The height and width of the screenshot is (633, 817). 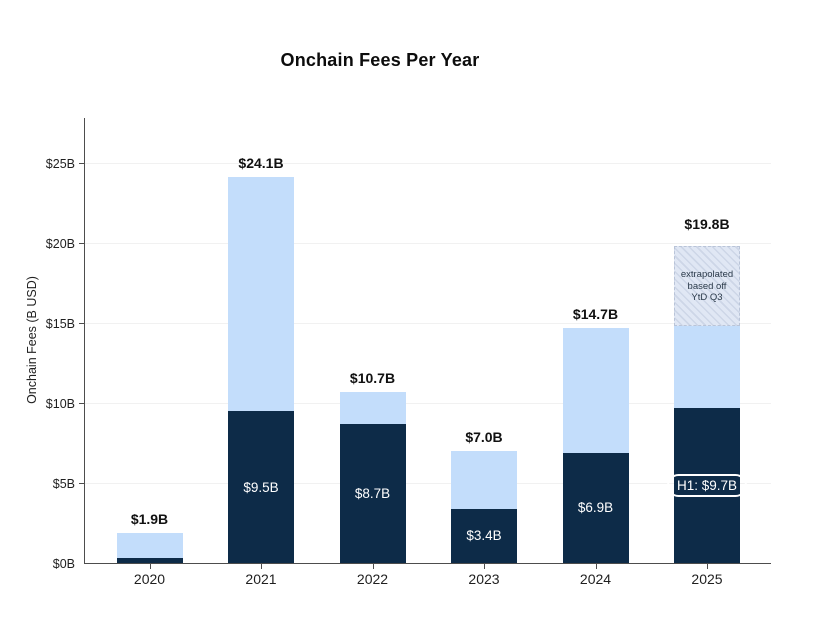 I want to click on extrapolation-note-line: based off, so click(x=707, y=286).